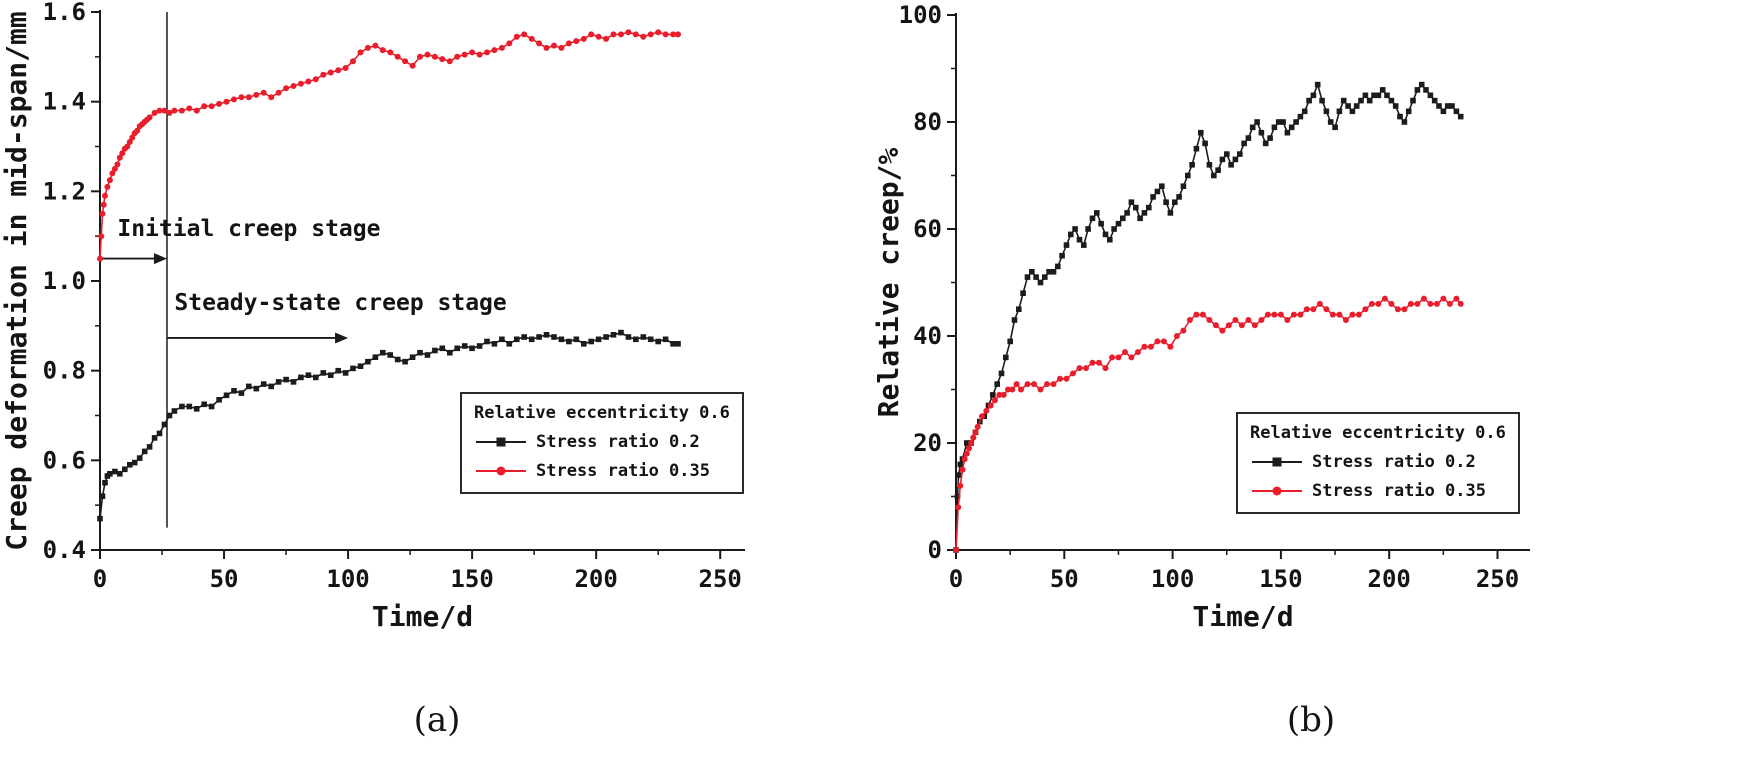  I want to click on y-tick-label: 80, so click(927, 122).